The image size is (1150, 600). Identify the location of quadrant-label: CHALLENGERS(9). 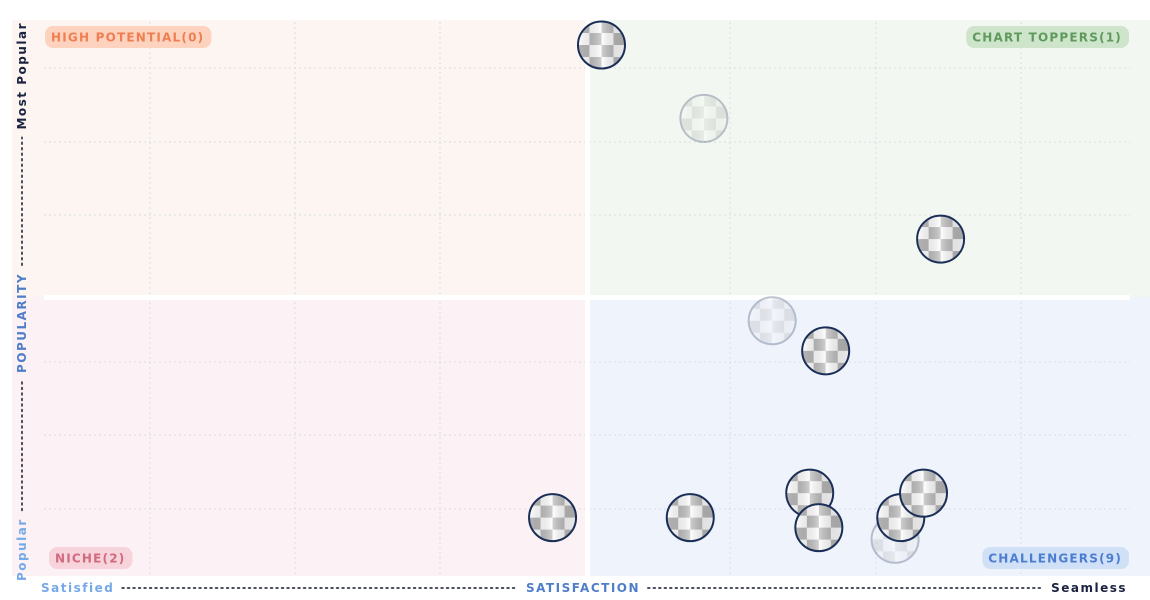
(1055, 559).